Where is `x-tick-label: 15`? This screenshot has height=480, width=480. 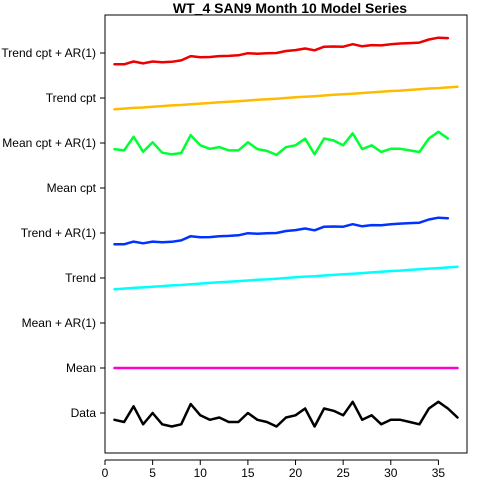
x-tick-label: 15 is located at coordinates (248, 473).